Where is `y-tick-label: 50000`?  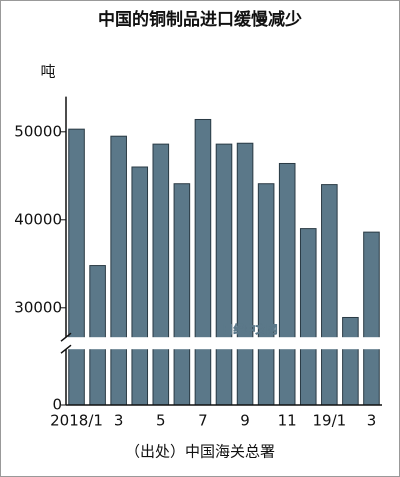 y-tick-label: 50000 is located at coordinates (38, 131).